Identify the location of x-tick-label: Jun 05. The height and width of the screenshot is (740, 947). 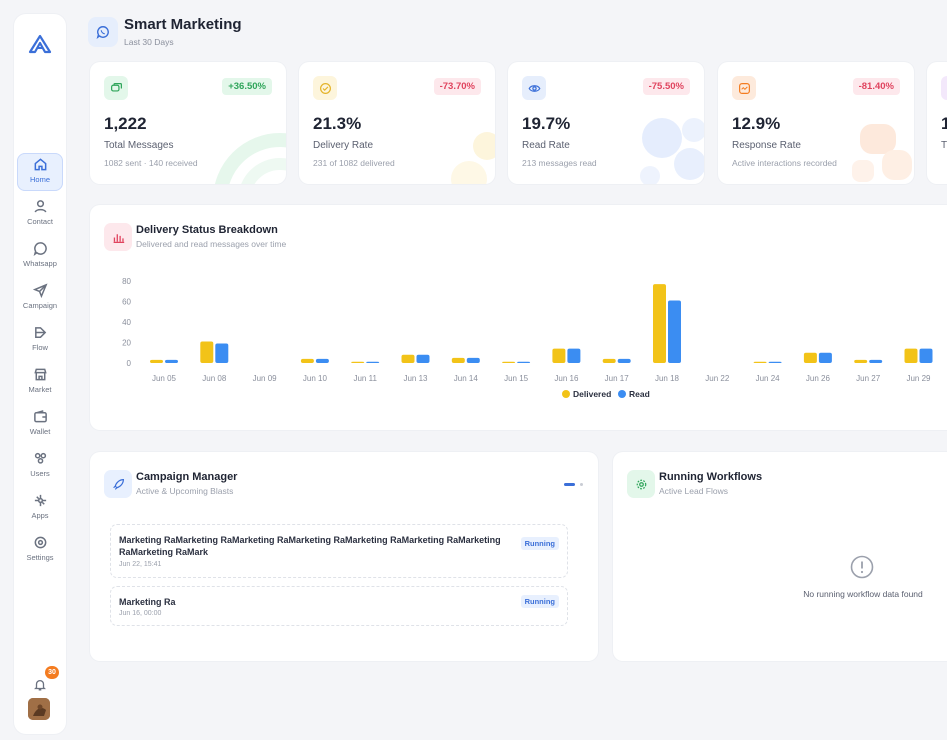
(164, 378).